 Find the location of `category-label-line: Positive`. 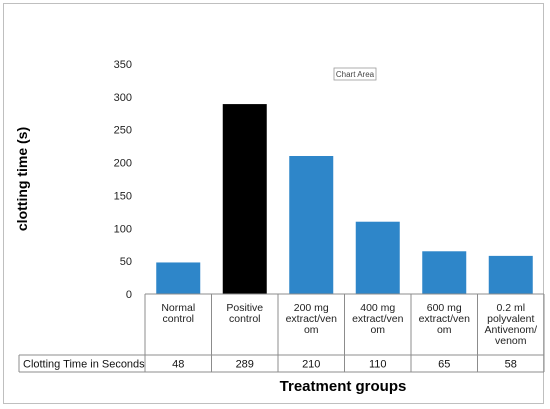

category-label-line: Positive is located at coordinates (244, 308).